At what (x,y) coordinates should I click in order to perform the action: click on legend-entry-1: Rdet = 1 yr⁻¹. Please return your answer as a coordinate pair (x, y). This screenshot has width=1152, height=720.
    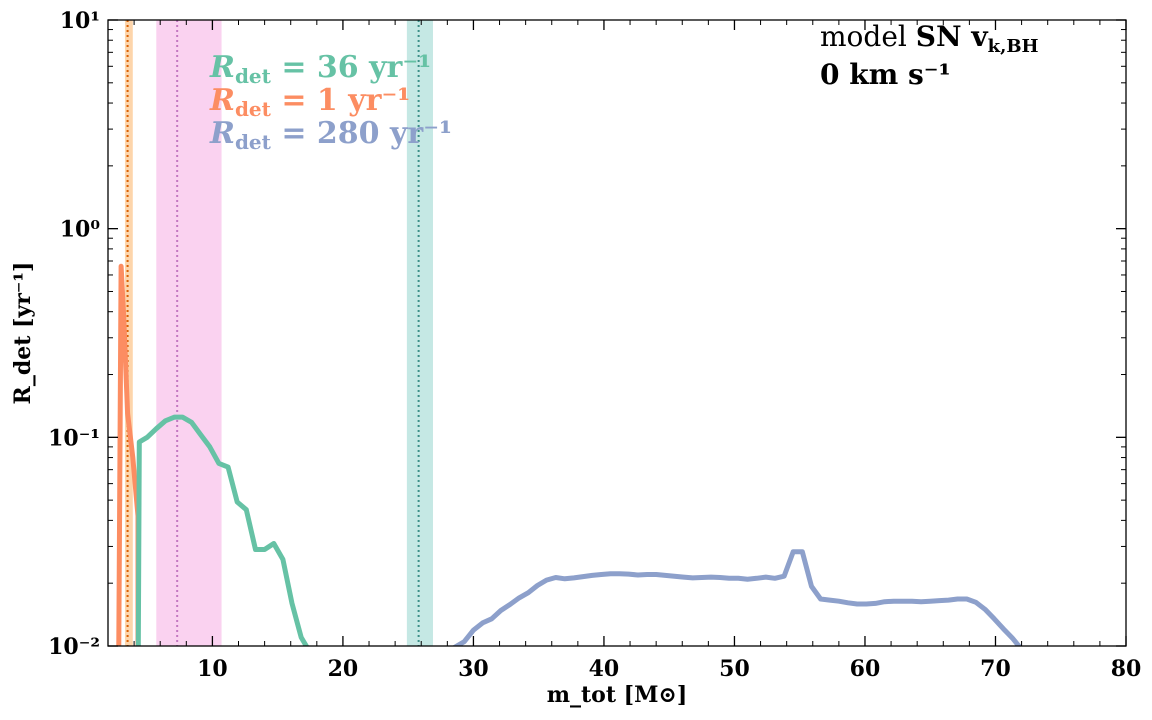
    Looking at the image, I should click on (309, 102).